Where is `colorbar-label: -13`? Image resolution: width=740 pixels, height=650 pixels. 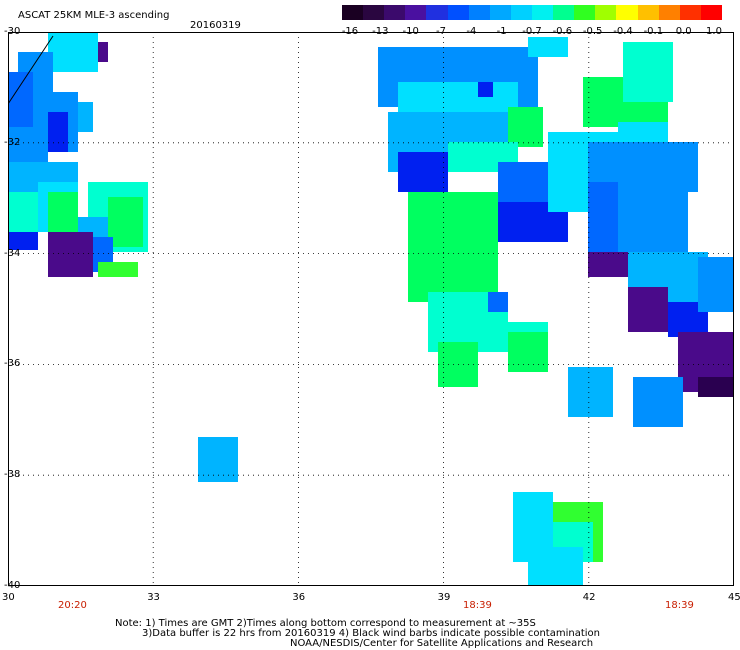
colorbar-label: -13 is located at coordinates (380, 31).